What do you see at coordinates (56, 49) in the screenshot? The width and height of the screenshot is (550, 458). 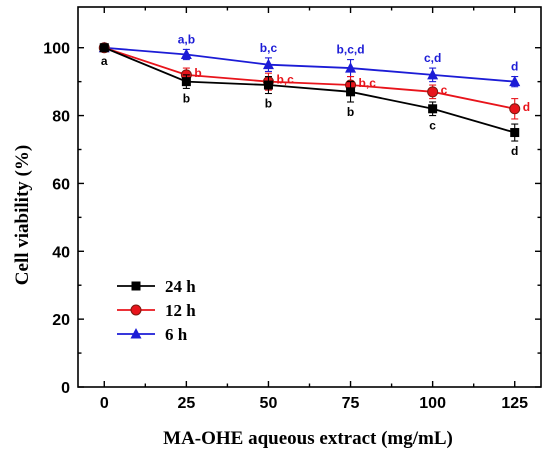 I see `y-tick-label: 100` at bounding box center [56, 49].